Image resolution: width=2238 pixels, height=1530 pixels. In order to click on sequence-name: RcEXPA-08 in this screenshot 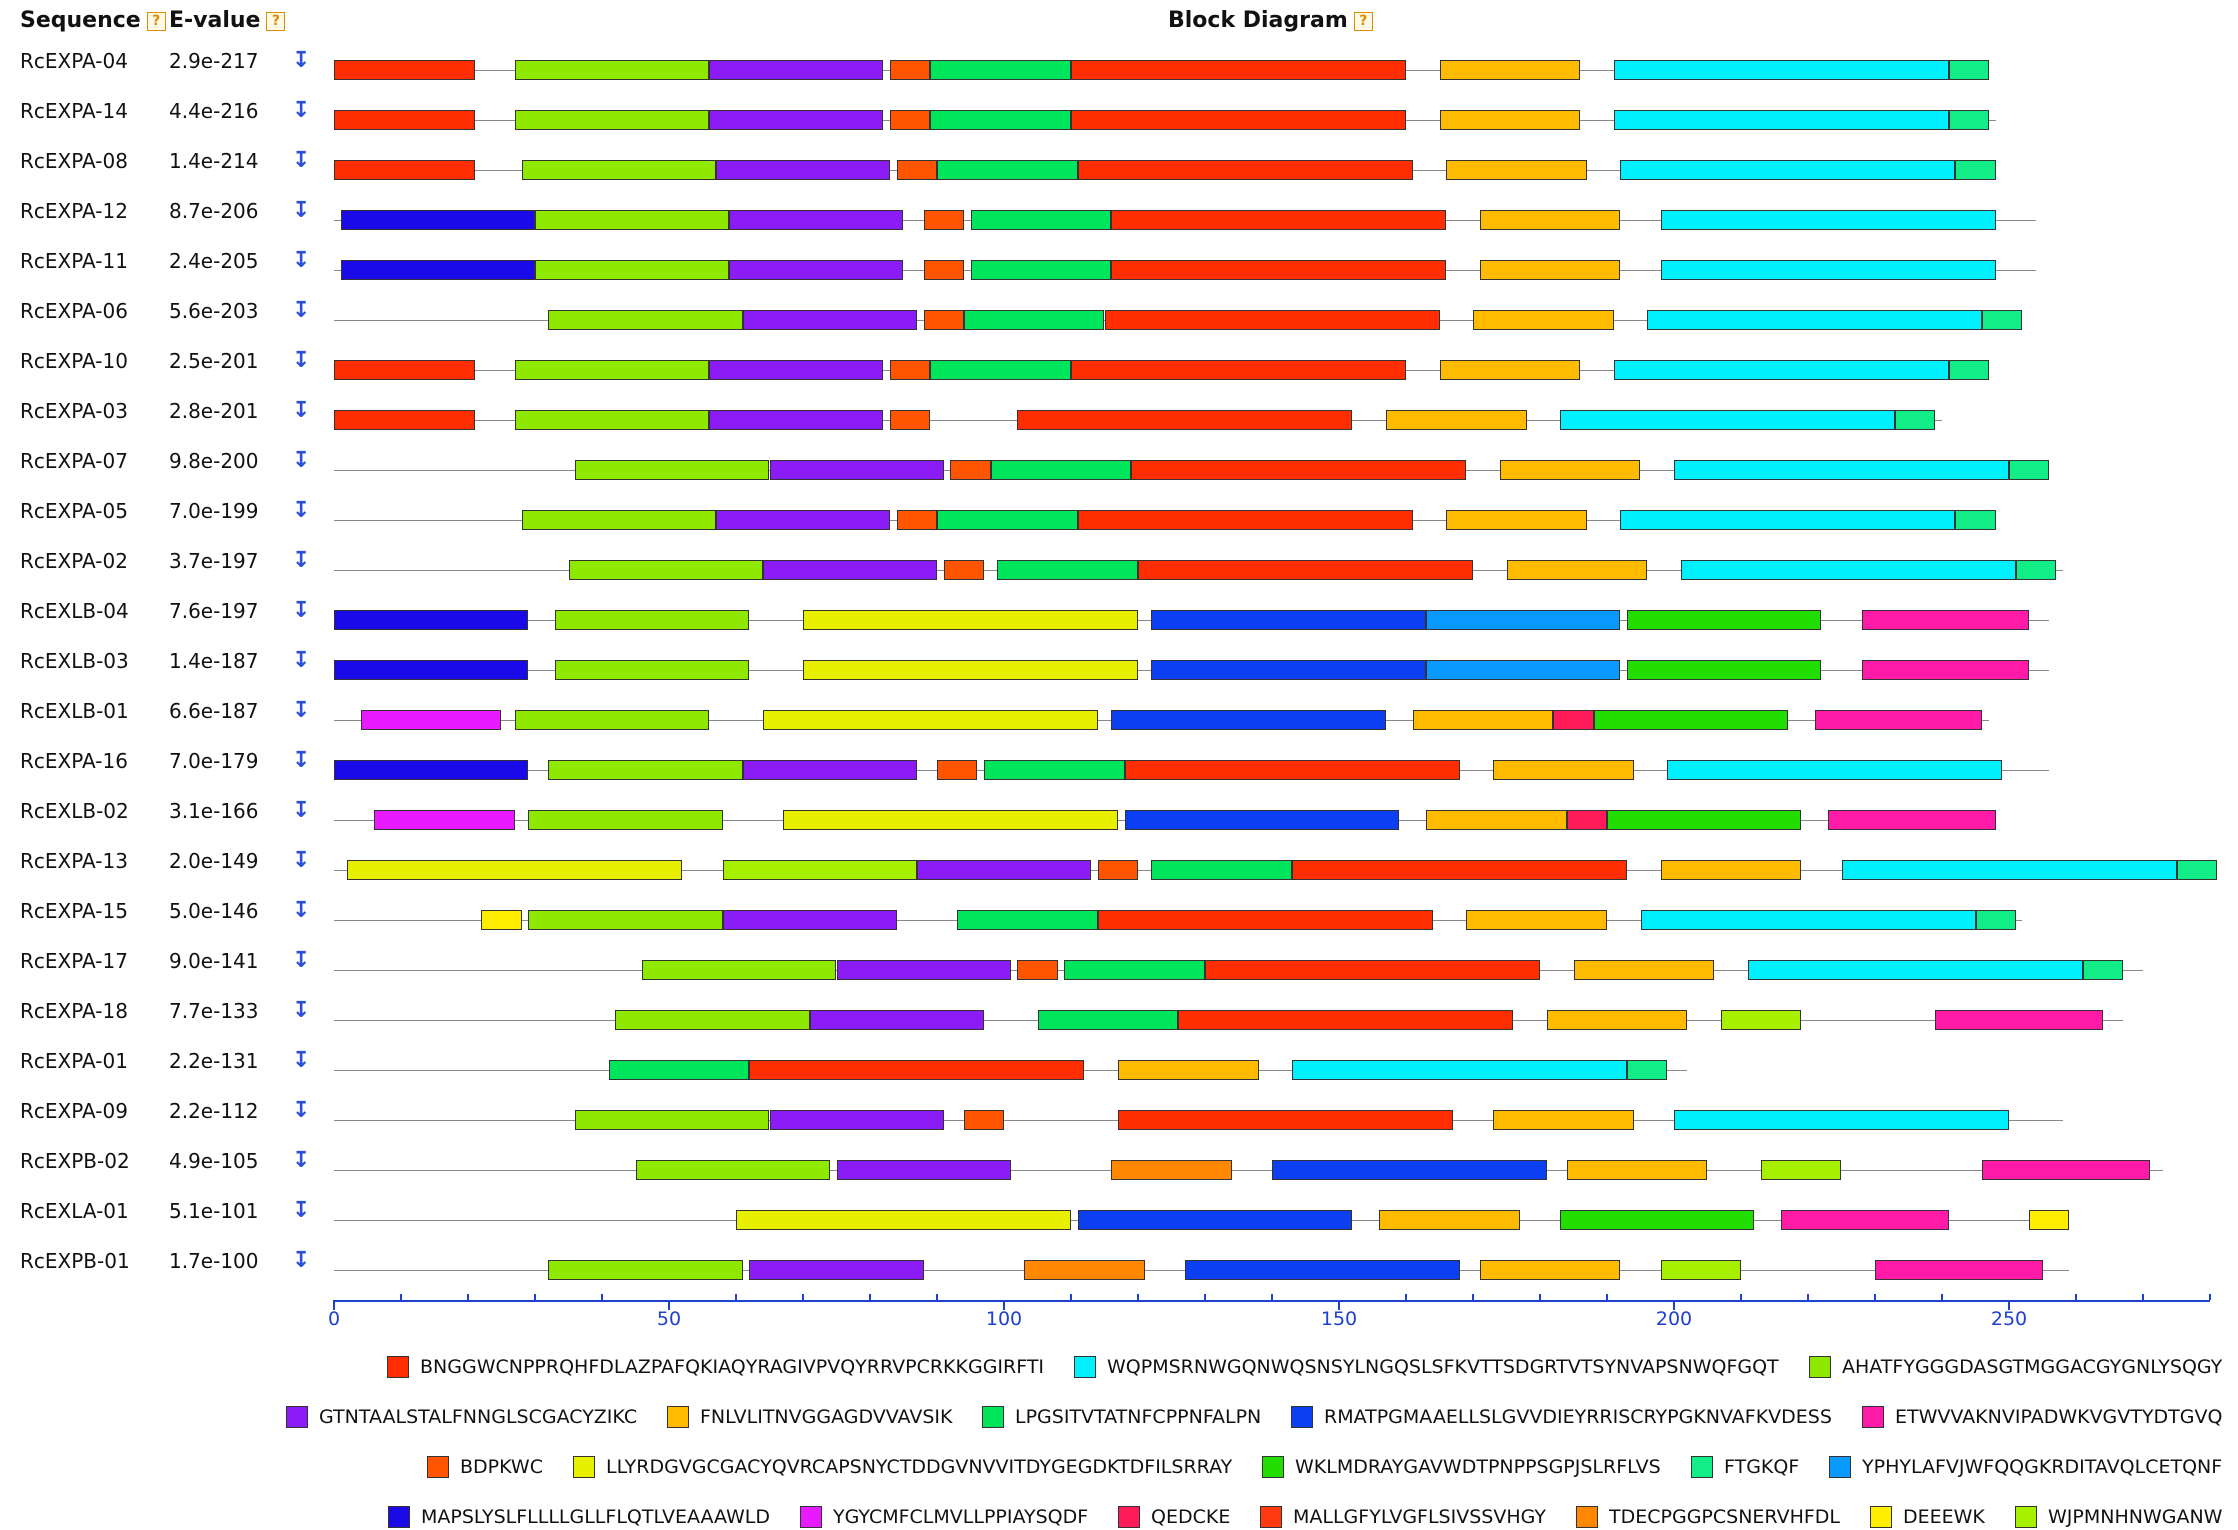, I will do `click(74, 161)`.